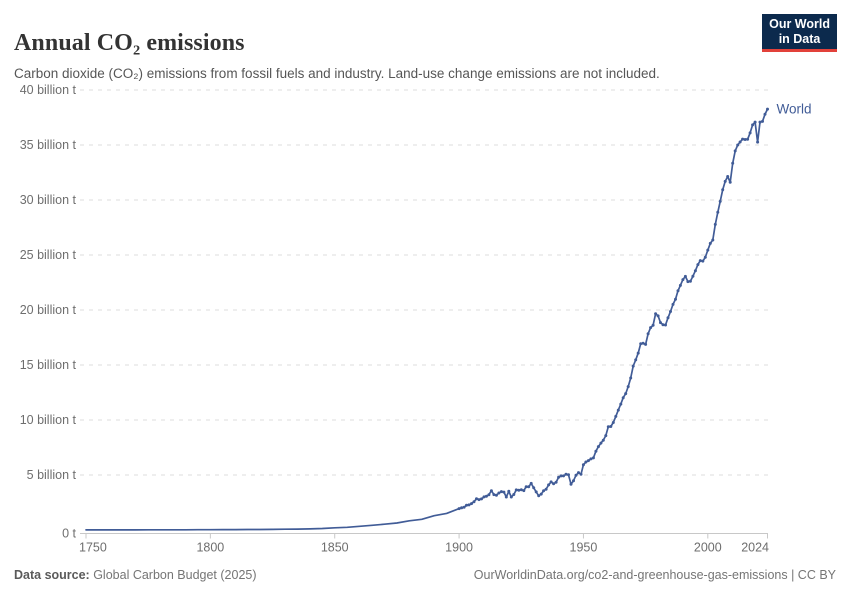 This screenshot has width=850, height=600. Describe the element at coordinates (48, 310) in the screenshot. I see `y-axis-tick-label: 20 billion t` at that location.